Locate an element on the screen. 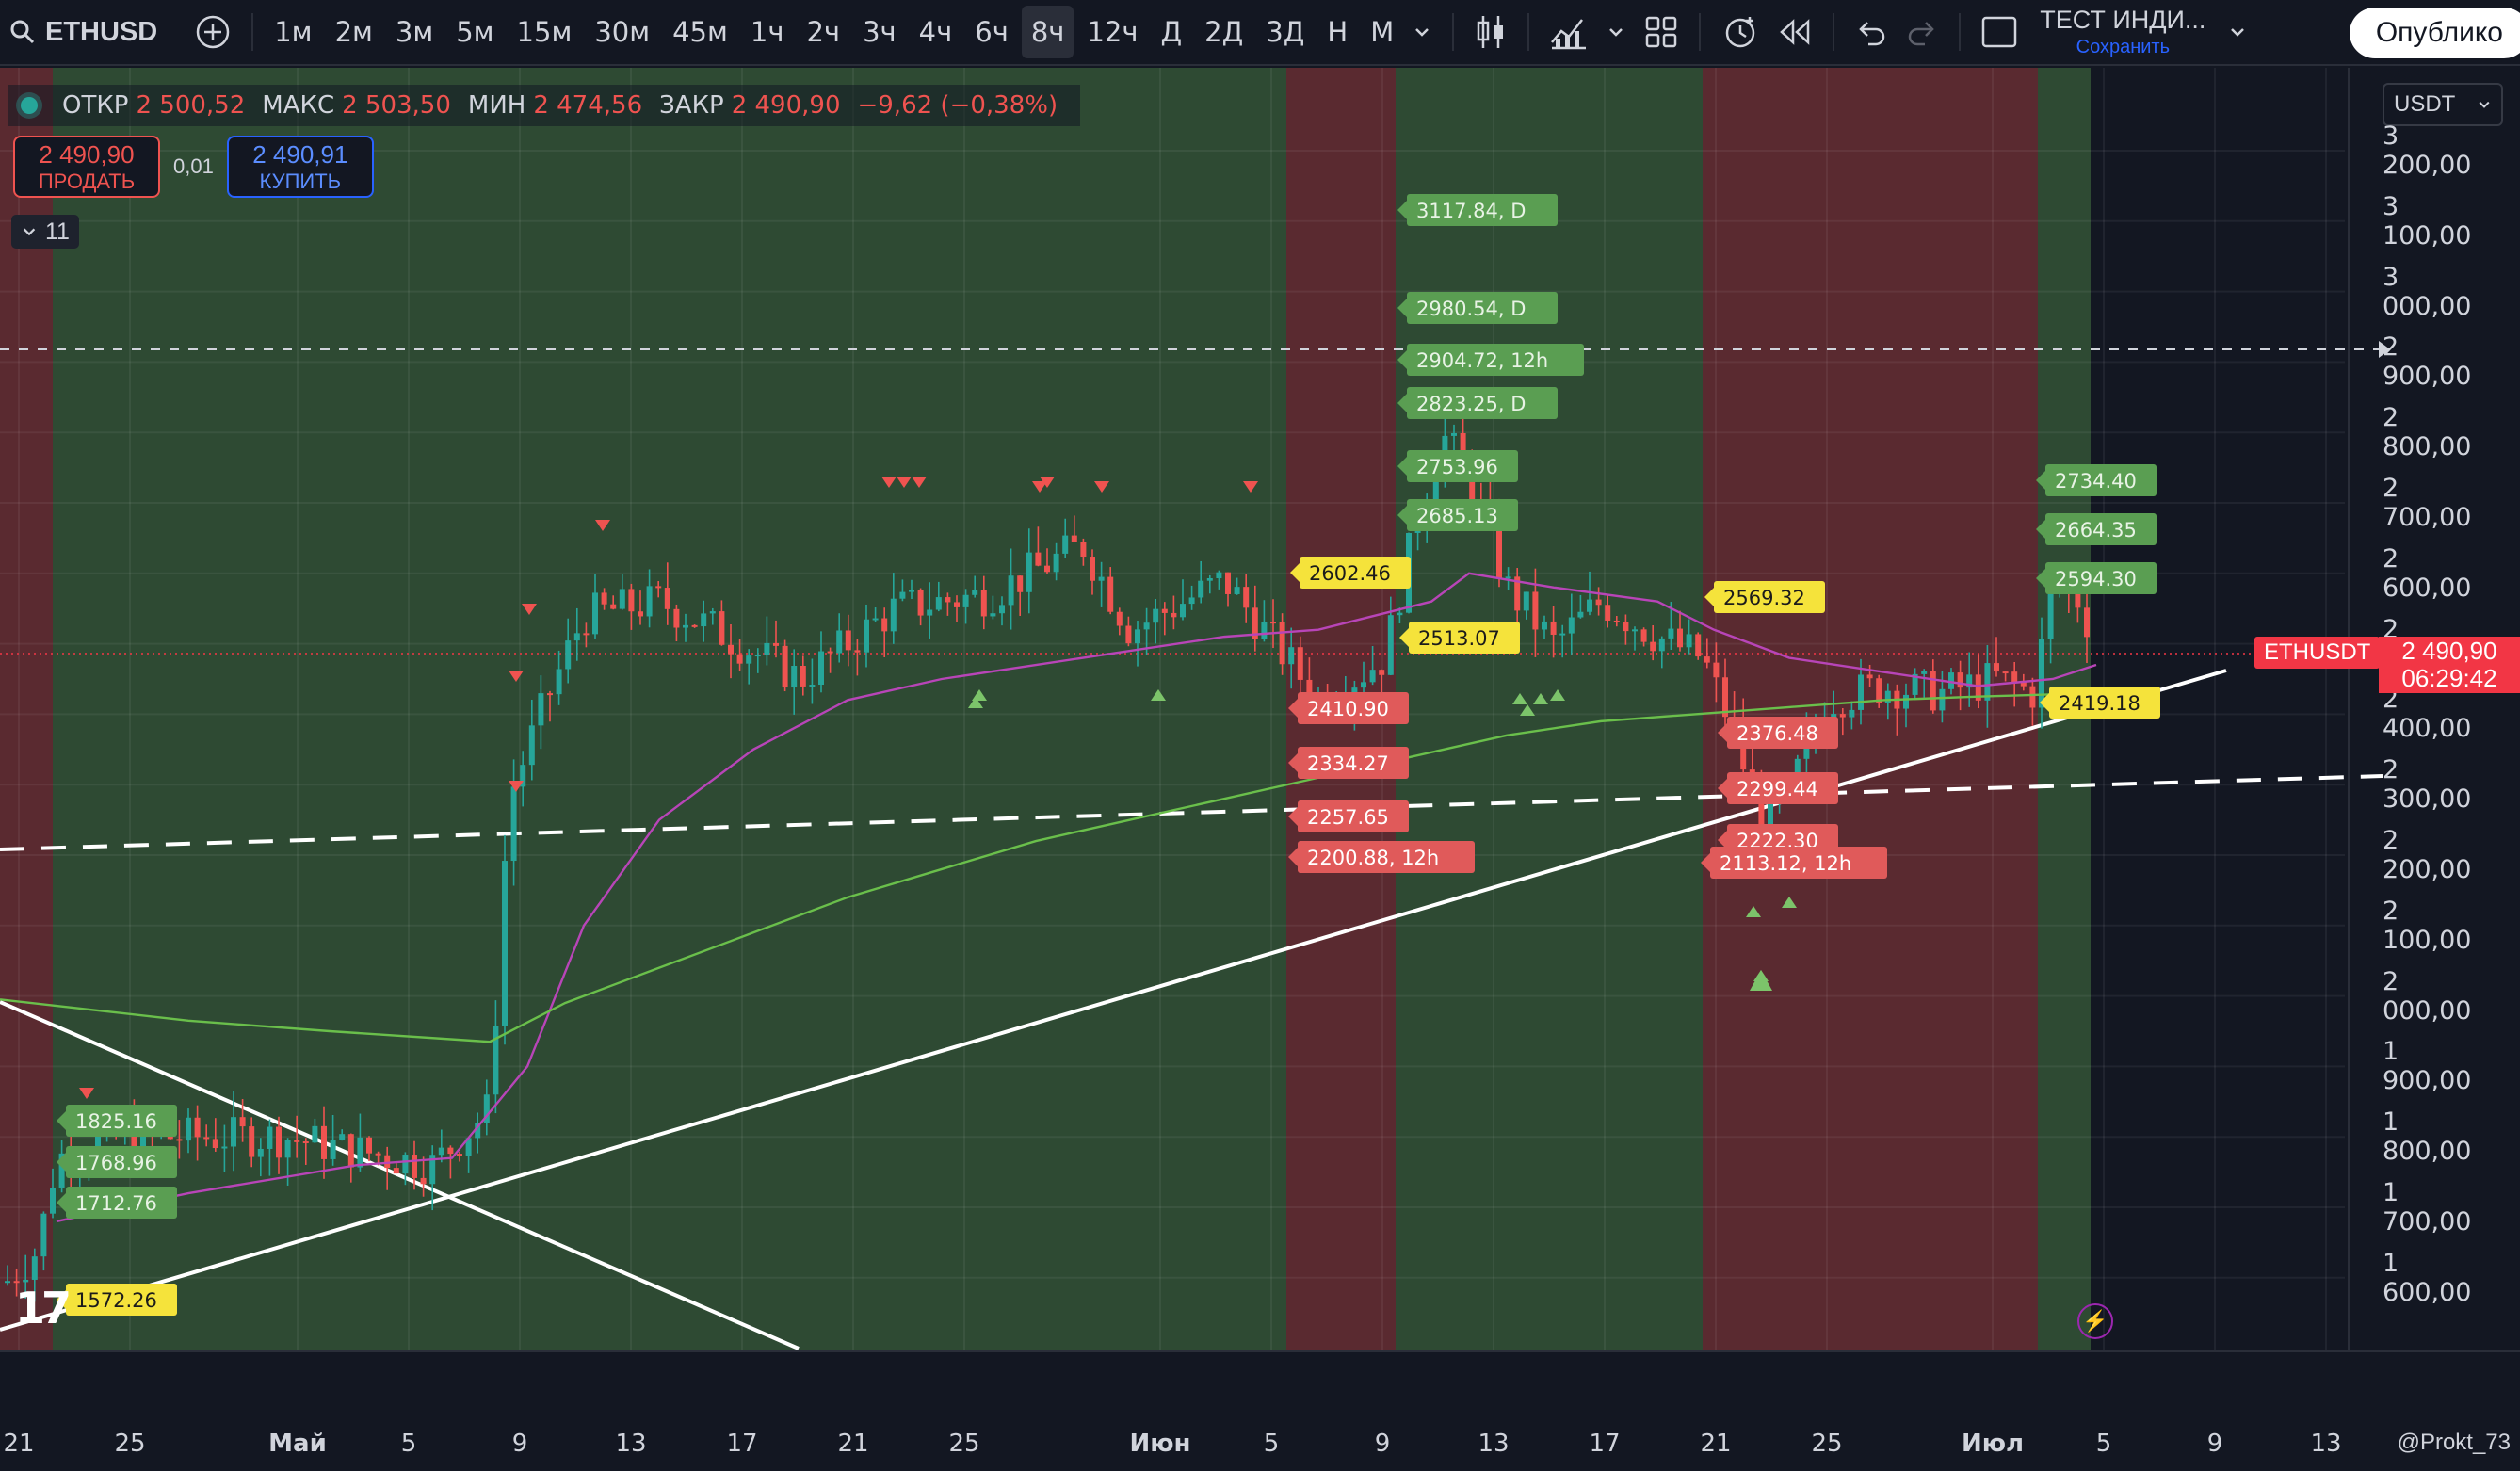  interval-0: 1м is located at coordinates (293, 32).